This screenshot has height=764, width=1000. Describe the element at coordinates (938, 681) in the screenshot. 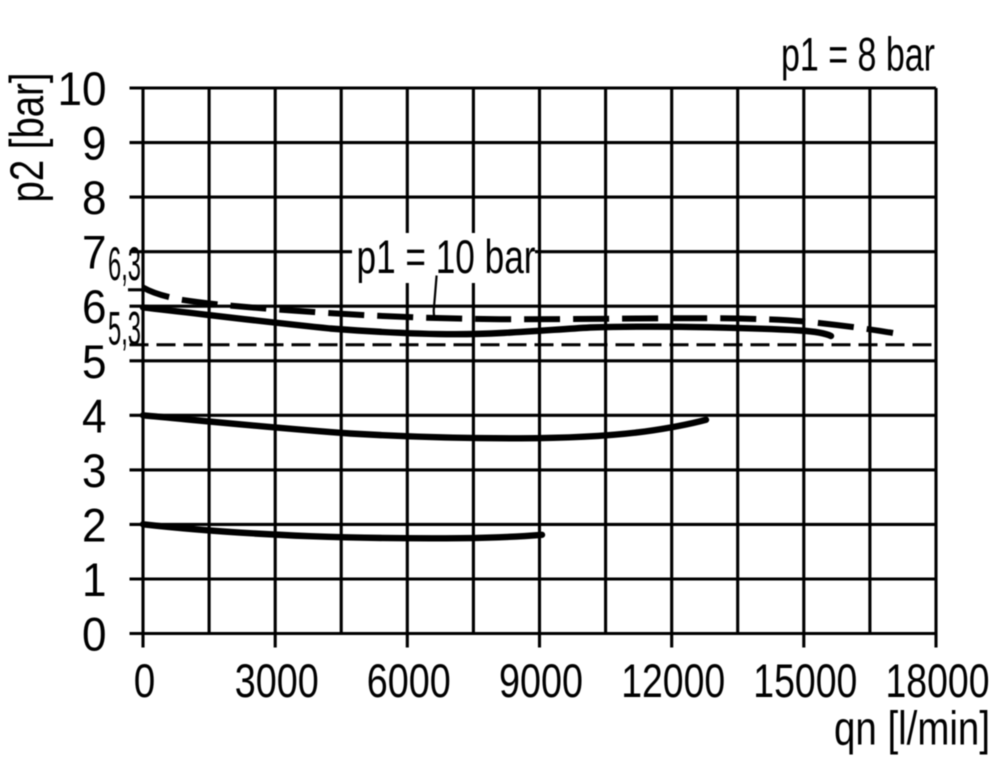

I see `svg-text: 18000` at that location.